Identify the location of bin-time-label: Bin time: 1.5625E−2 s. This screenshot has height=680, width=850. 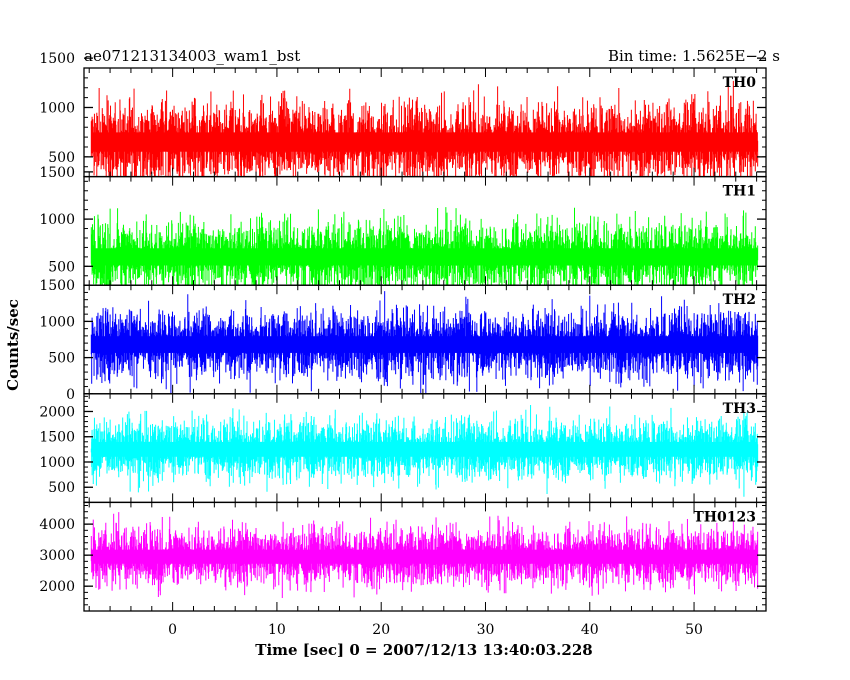
(694, 56).